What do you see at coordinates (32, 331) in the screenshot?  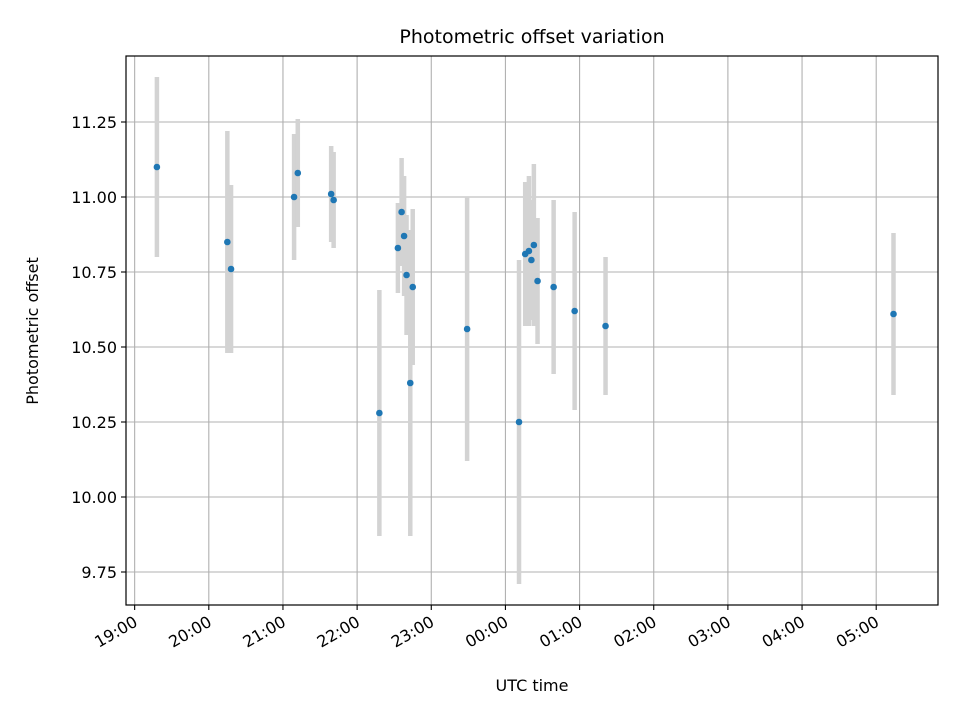 I see `y-axis-title: Photometric offset` at bounding box center [32, 331].